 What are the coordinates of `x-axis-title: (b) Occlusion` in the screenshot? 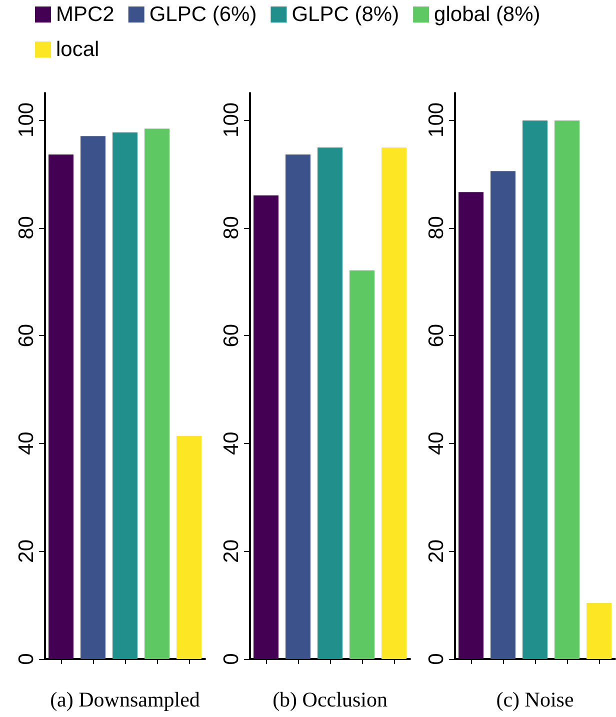 It's located at (330, 700).